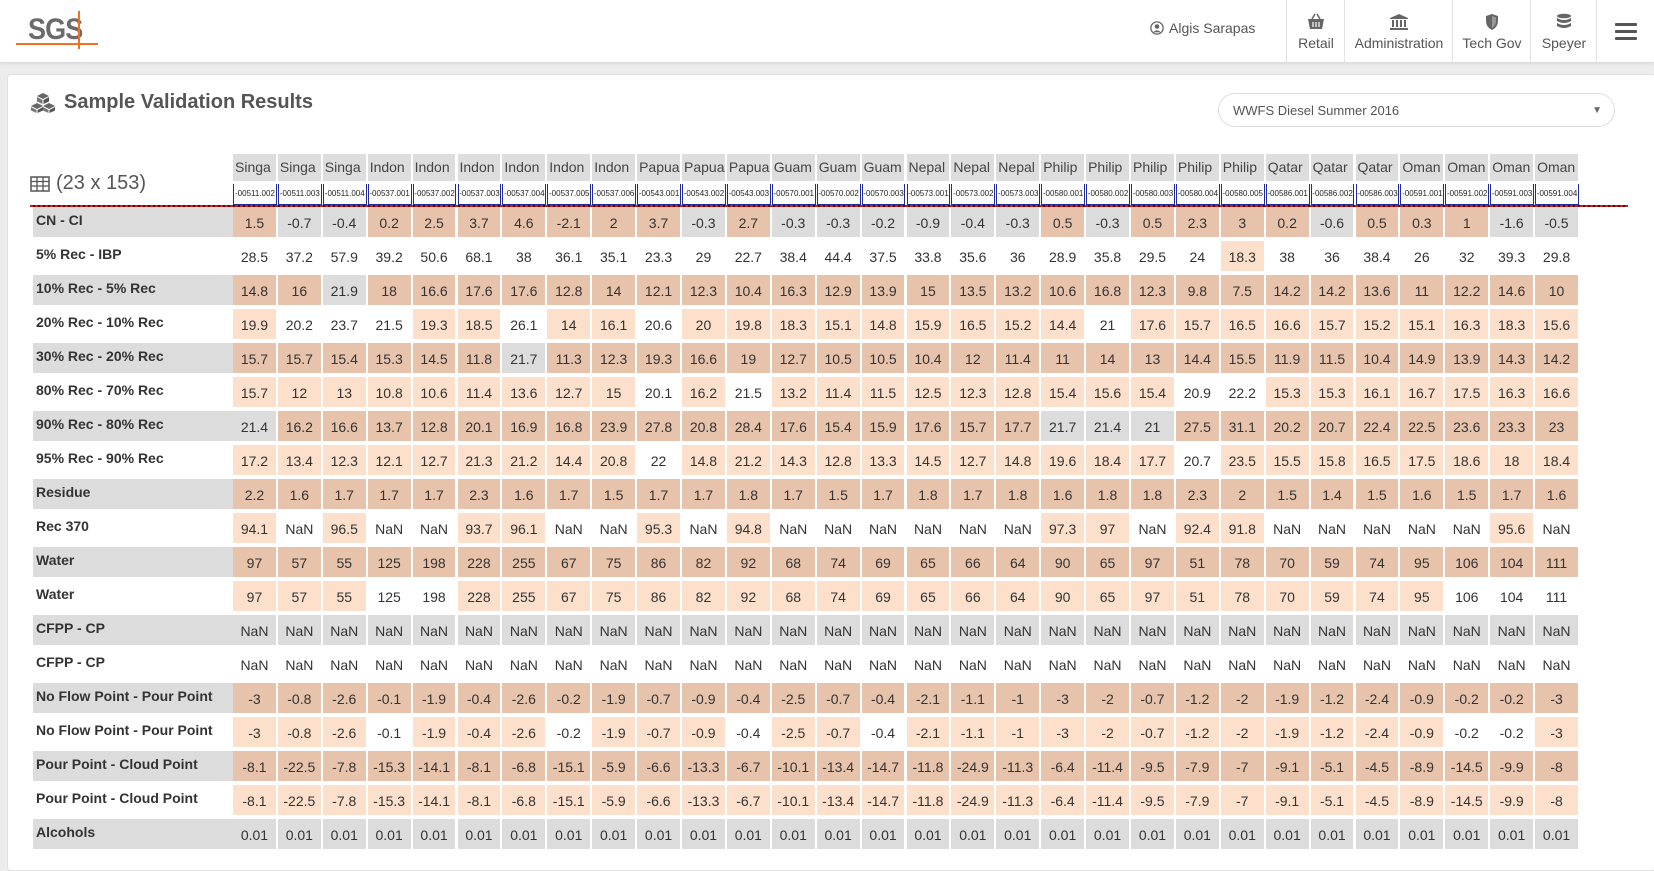 The width and height of the screenshot is (1654, 871). I want to click on table-cell: 10.4, so click(1378, 359).